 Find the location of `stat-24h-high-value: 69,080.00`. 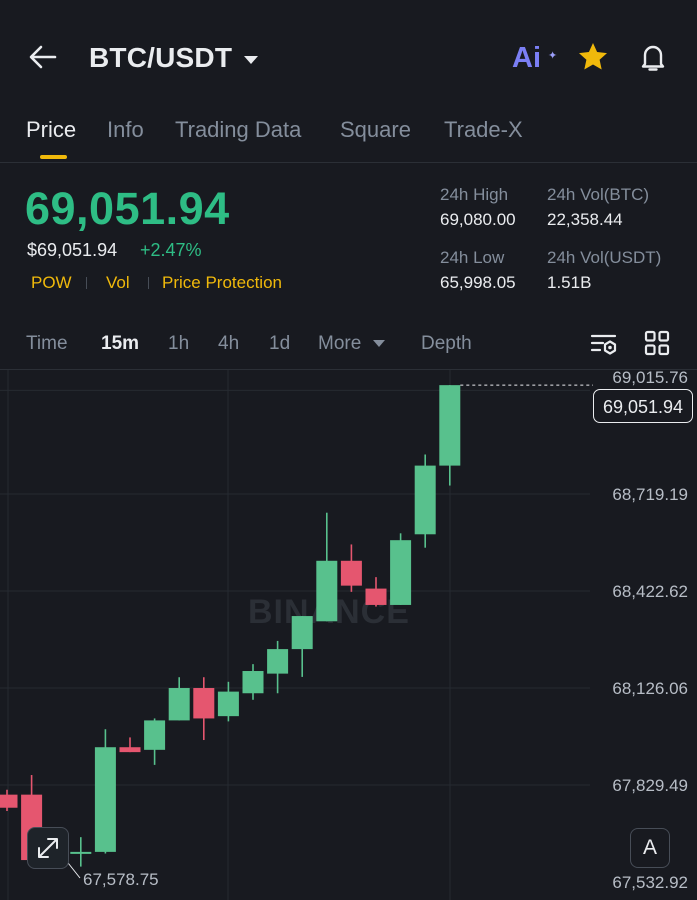

stat-24h-high-value: 69,080.00 is located at coordinates (478, 219).